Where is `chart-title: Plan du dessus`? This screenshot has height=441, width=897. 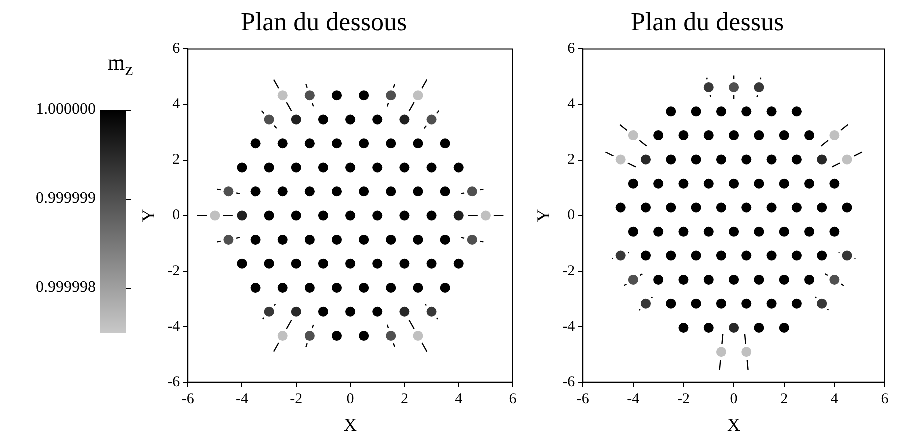
chart-title: Plan du dessus is located at coordinates (707, 21).